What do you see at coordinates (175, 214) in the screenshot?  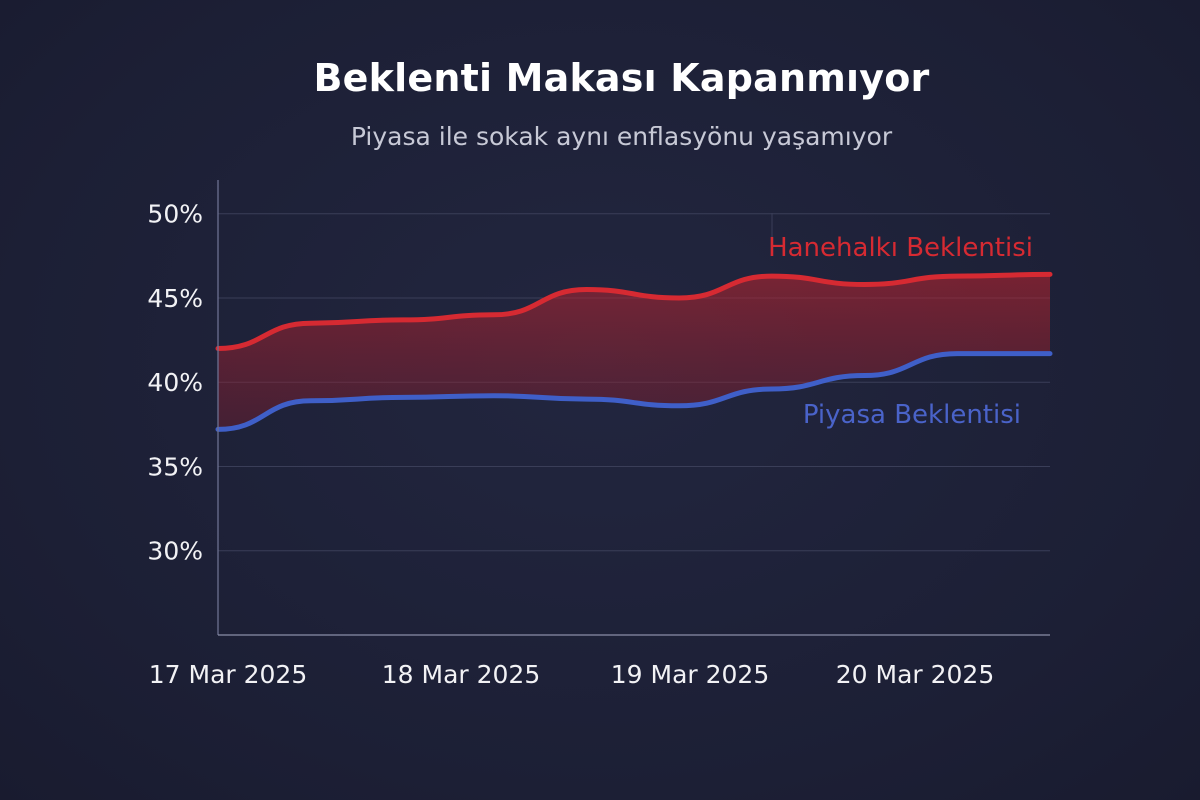 I see `y-tick-label: 50%` at bounding box center [175, 214].